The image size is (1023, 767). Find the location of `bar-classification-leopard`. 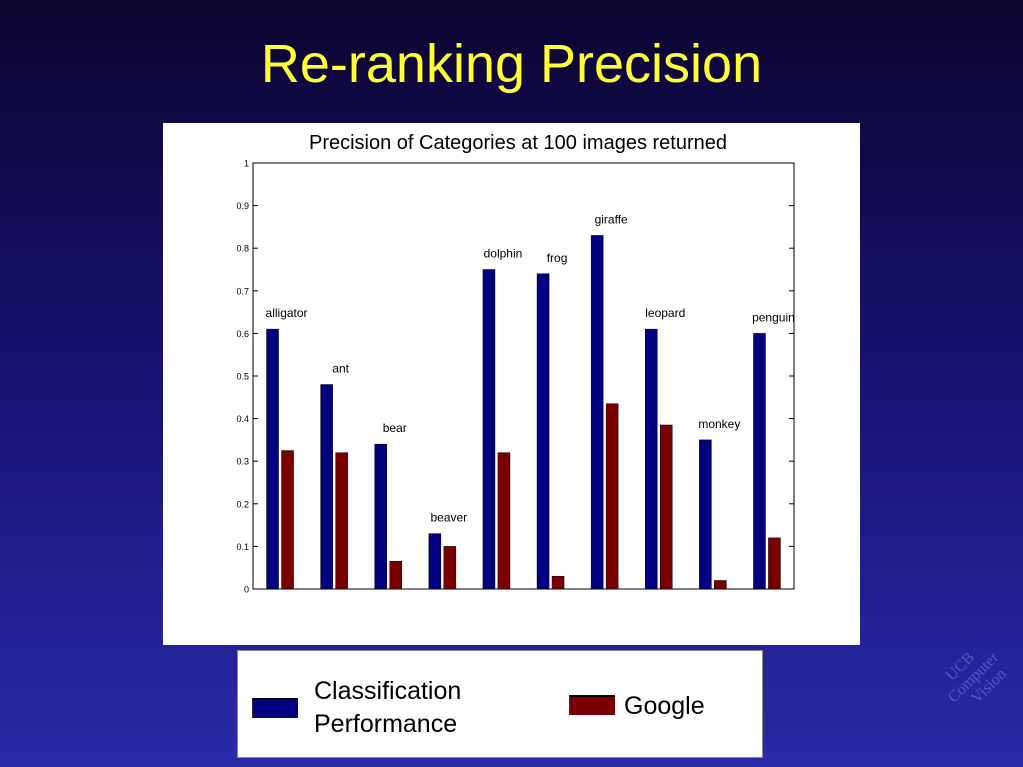

bar-classification-leopard is located at coordinates (651, 459).